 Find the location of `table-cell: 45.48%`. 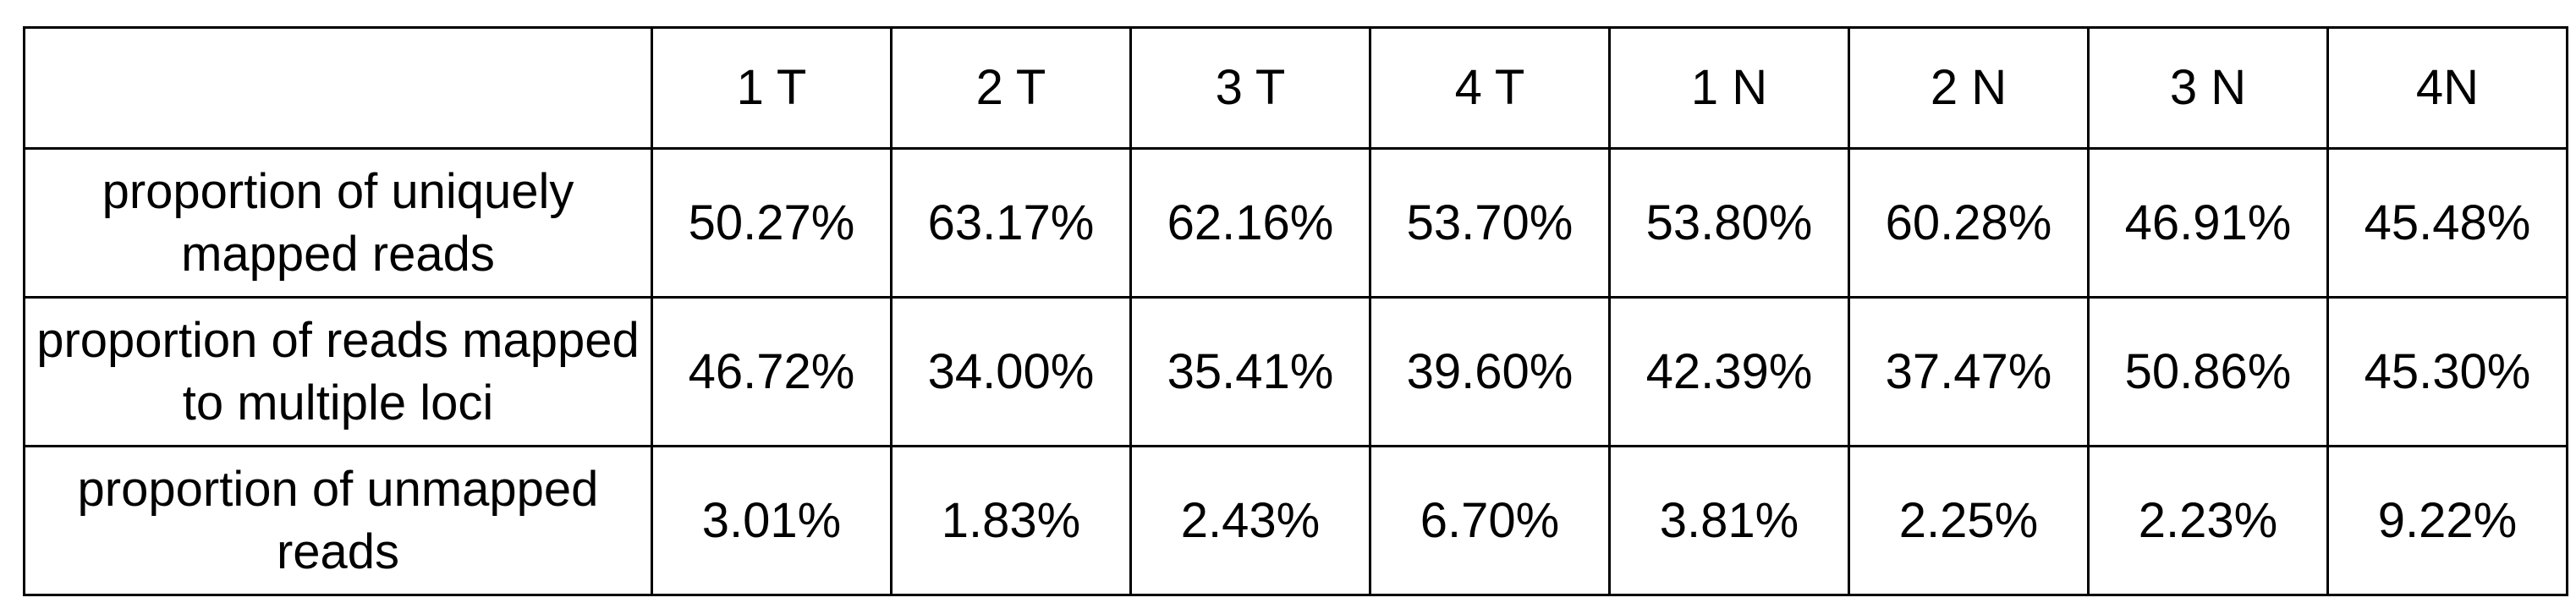

table-cell: 45.48% is located at coordinates (2447, 223).